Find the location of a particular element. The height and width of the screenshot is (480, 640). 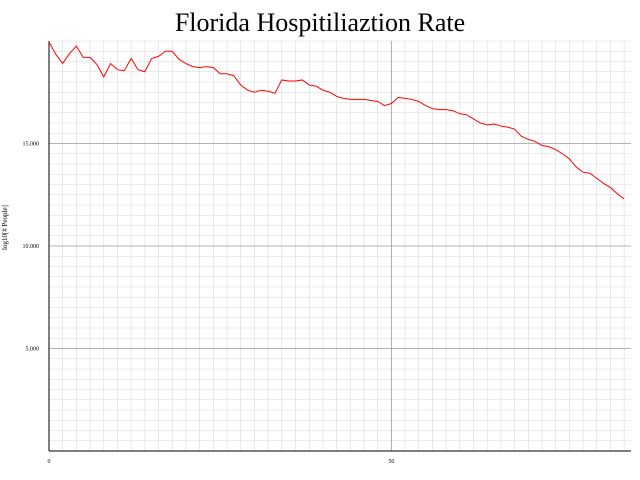

y-tick-label: 10.000 is located at coordinates (31, 247).